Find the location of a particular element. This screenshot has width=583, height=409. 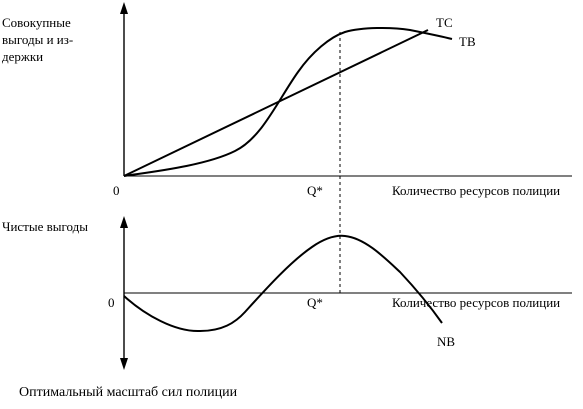

top-q-star-label: Q* is located at coordinates (315, 190).